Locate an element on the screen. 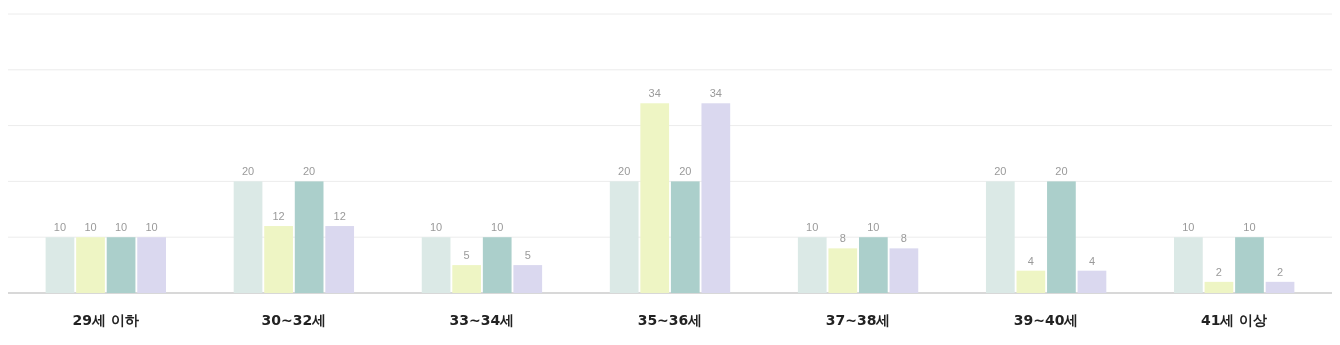 The height and width of the screenshot is (345, 1340). x-tick-label: 33~34세 is located at coordinates (482, 320).